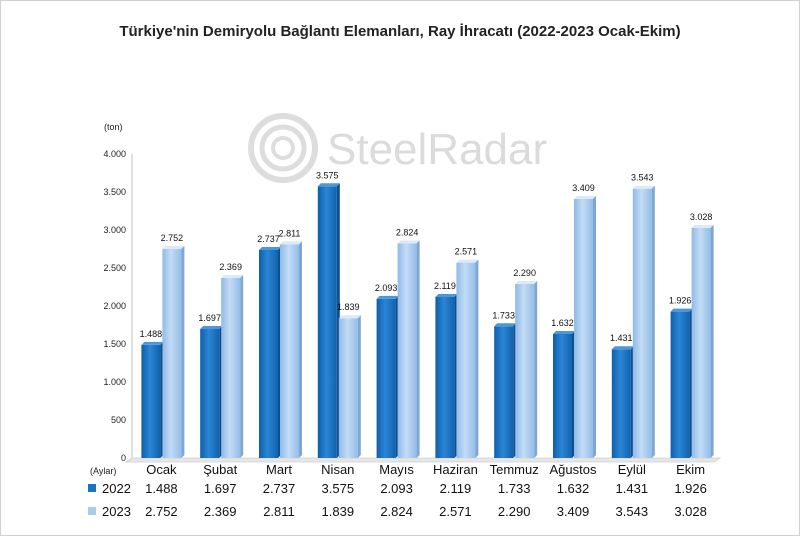  What do you see at coordinates (562, 395) in the screenshot?
I see `bar-2022-Ağustos` at bounding box center [562, 395].